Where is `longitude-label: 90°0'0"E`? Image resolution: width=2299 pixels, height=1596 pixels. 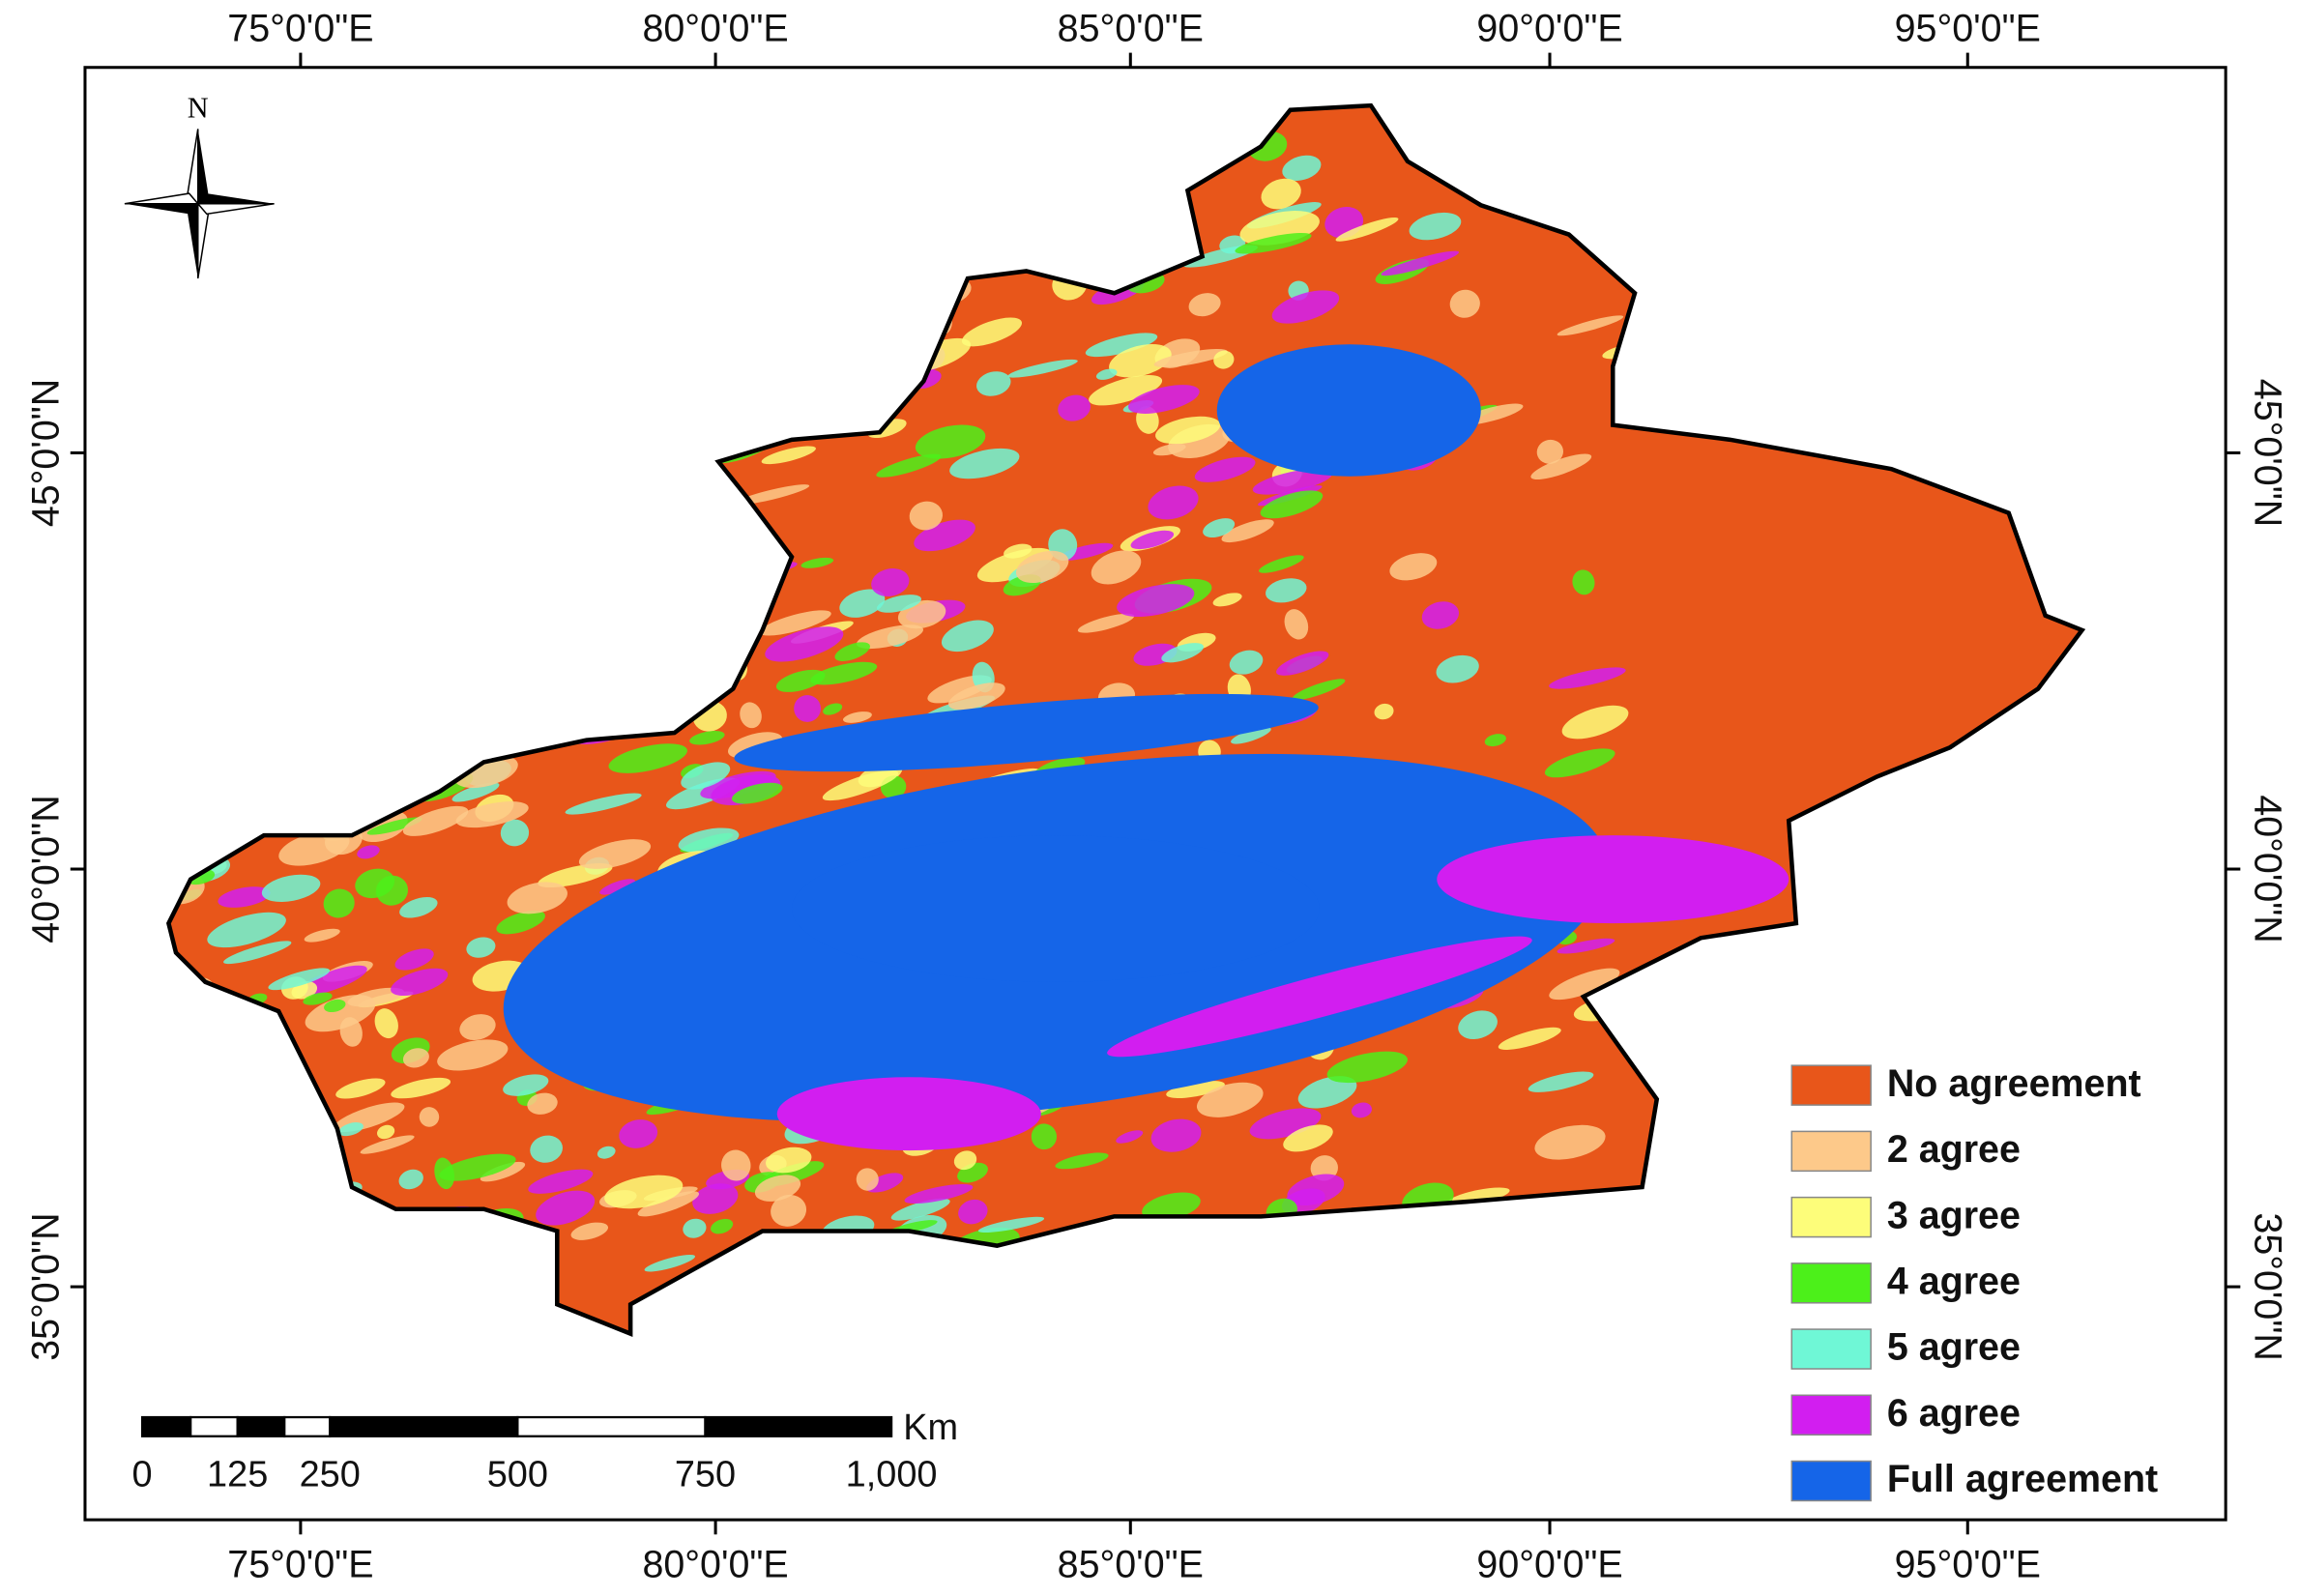
longitude-label: 90°0'0"E is located at coordinates (1549, 28).